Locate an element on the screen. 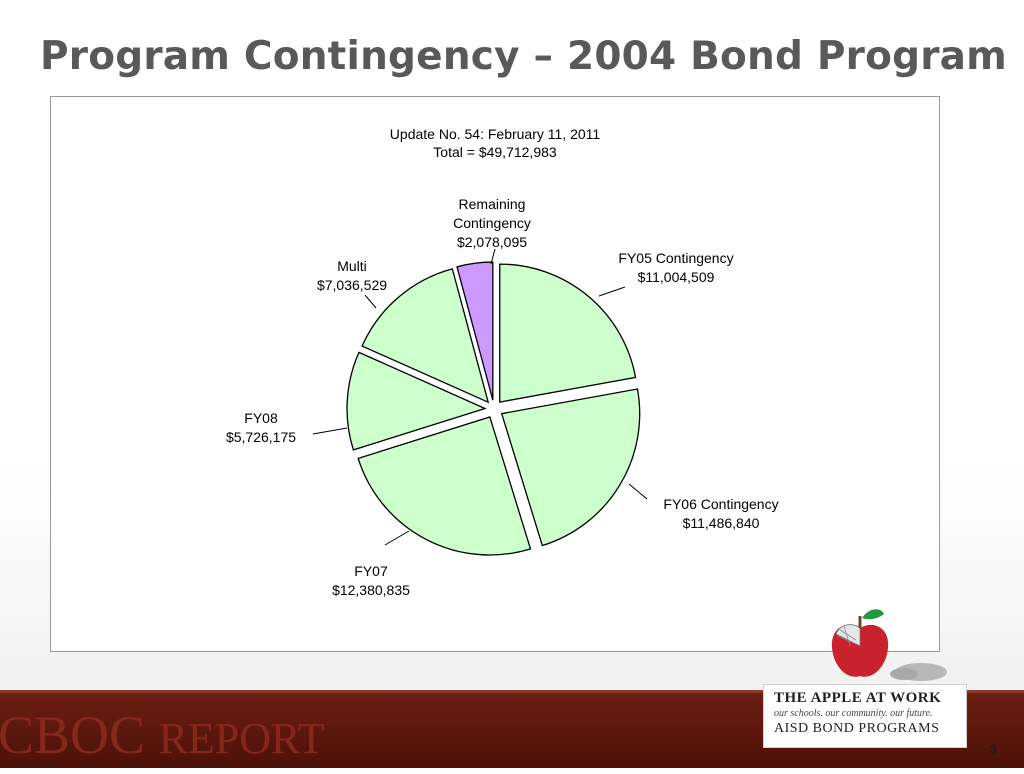  footer-report-small: REPORT is located at coordinates (241, 738).